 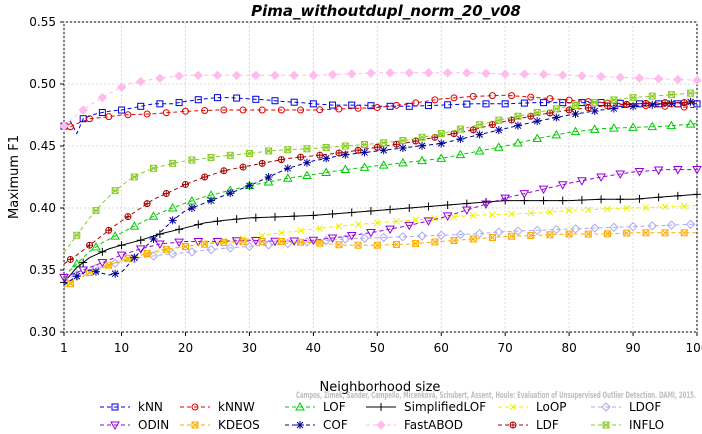 What do you see at coordinates (528, 425) in the screenshot?
I see `legend-item-ldf: LDF` at bounding box center [528, 425].